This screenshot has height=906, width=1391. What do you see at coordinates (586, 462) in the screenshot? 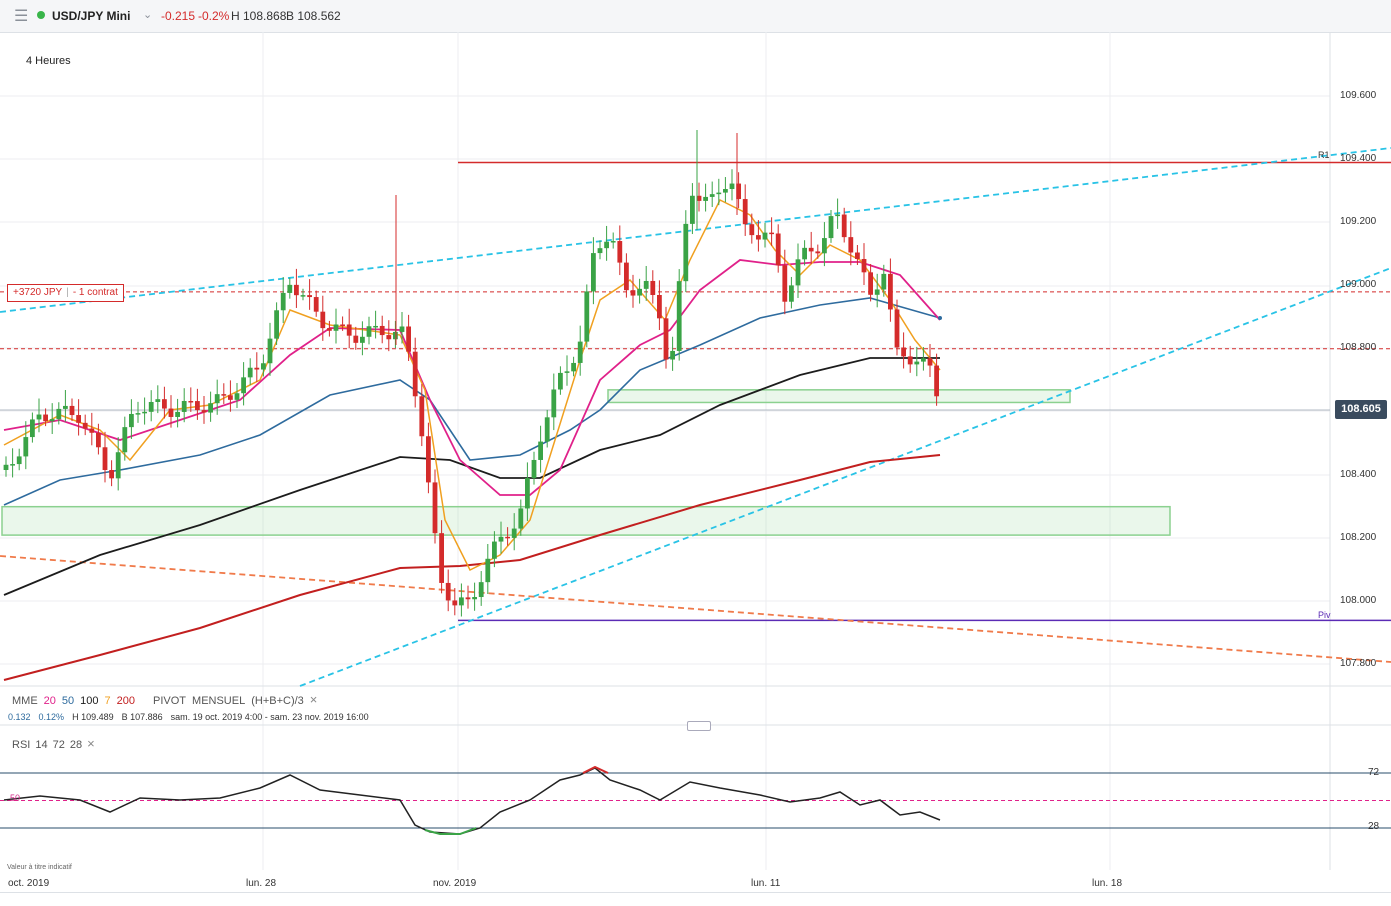
I see `support-zones` at bounding box center [586, 462].